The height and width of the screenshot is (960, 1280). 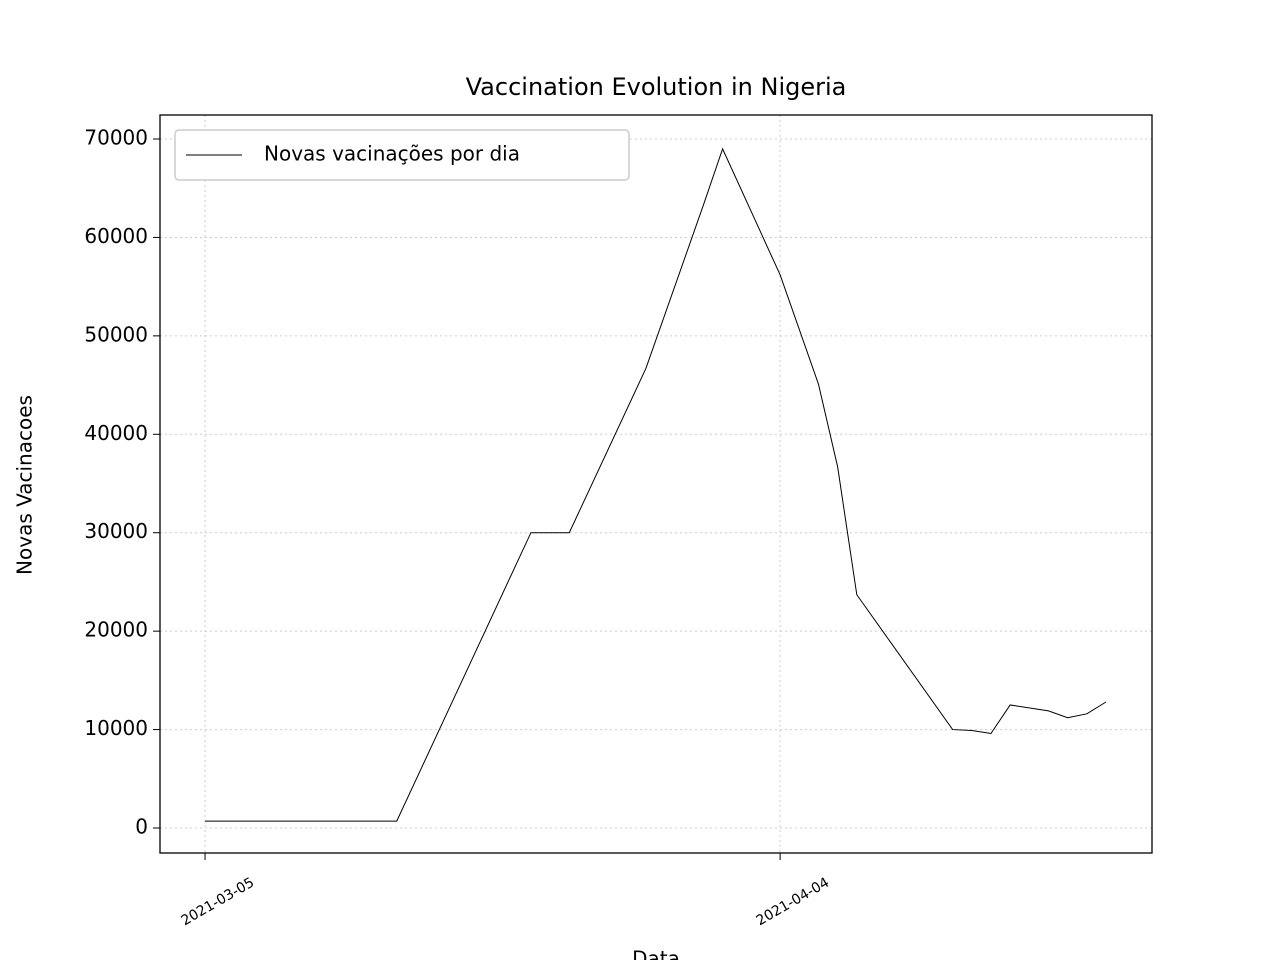 I want to click on legend: Novas vacinações por dia, so click(x=402, y=155).